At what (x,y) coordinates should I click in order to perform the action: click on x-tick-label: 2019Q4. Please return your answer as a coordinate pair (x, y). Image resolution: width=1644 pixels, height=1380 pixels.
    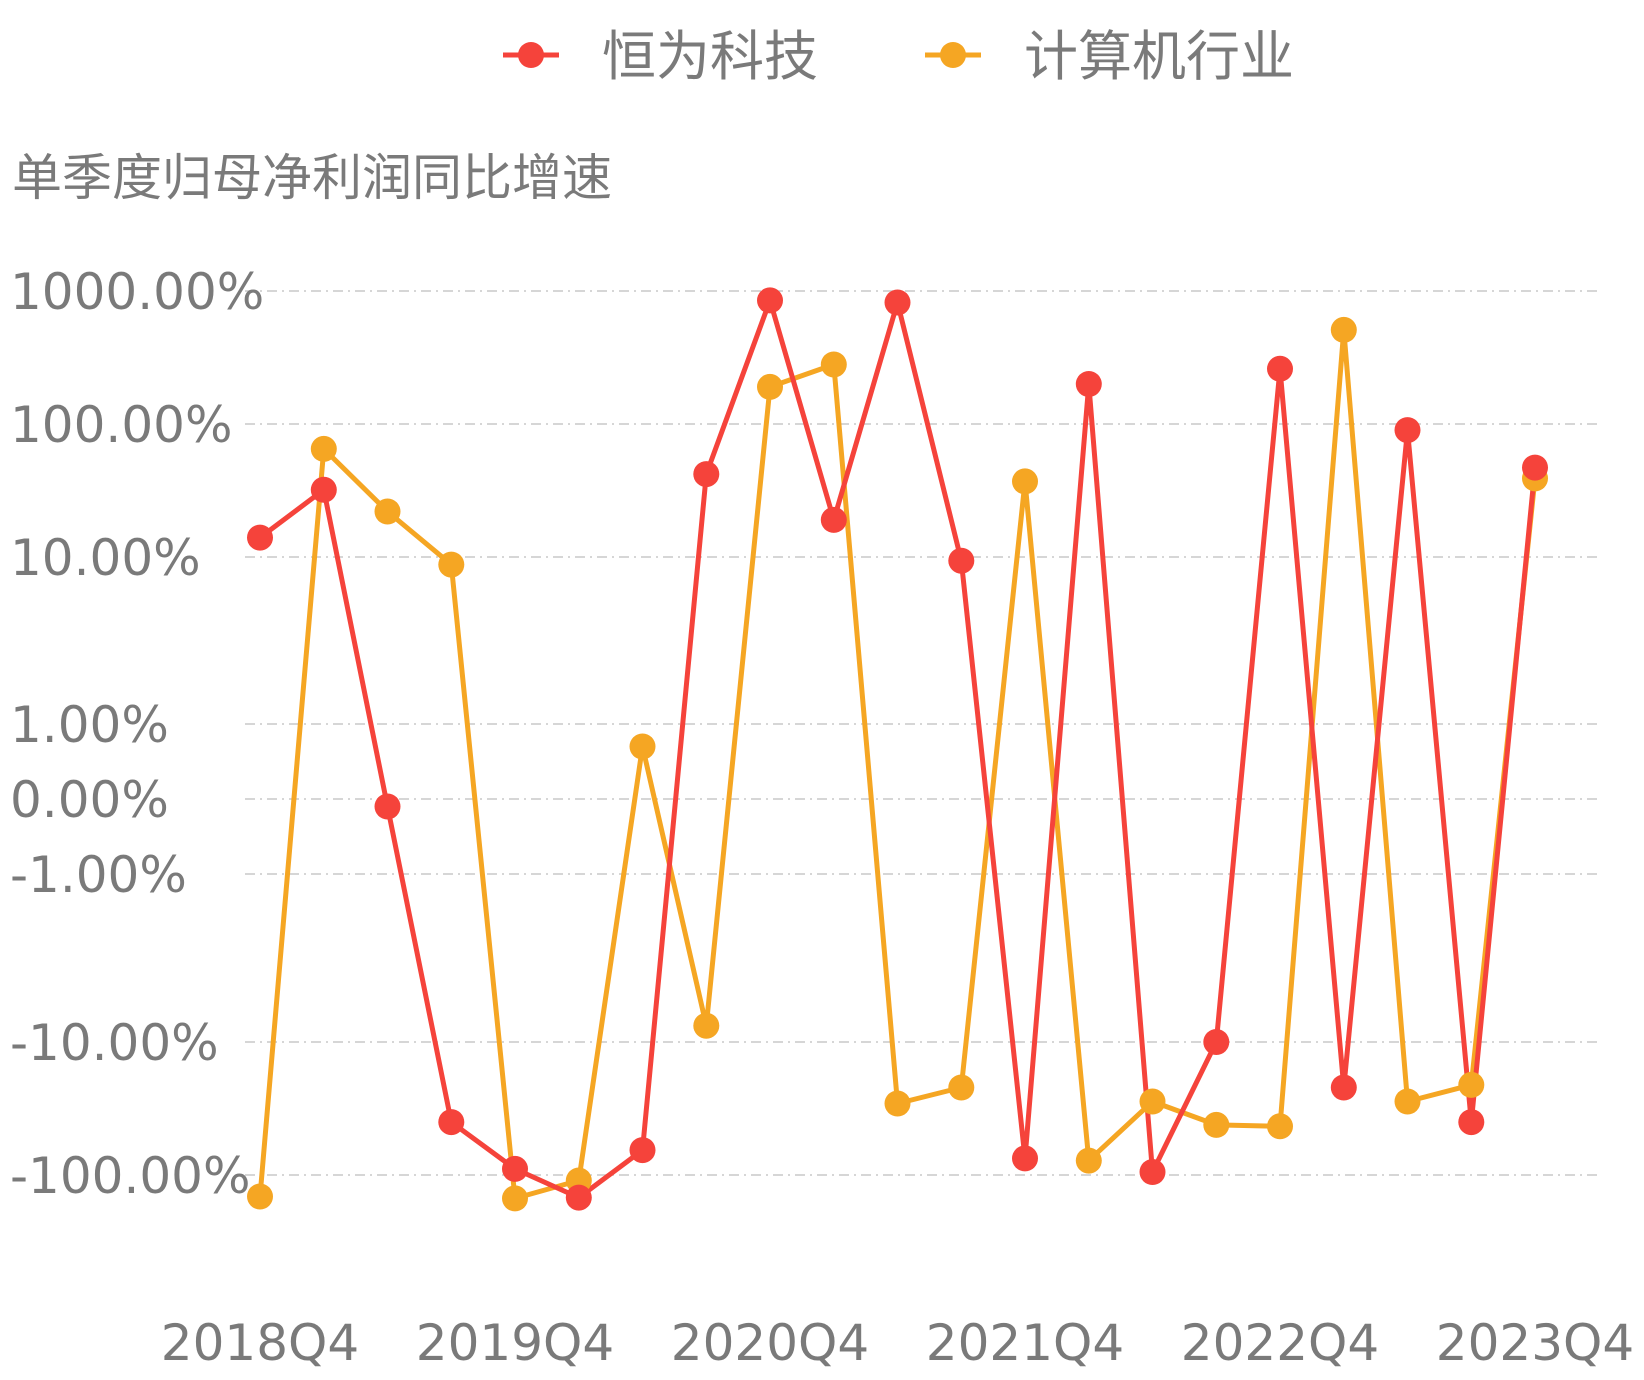
    Looking at the image, I should click on (515, 1343).